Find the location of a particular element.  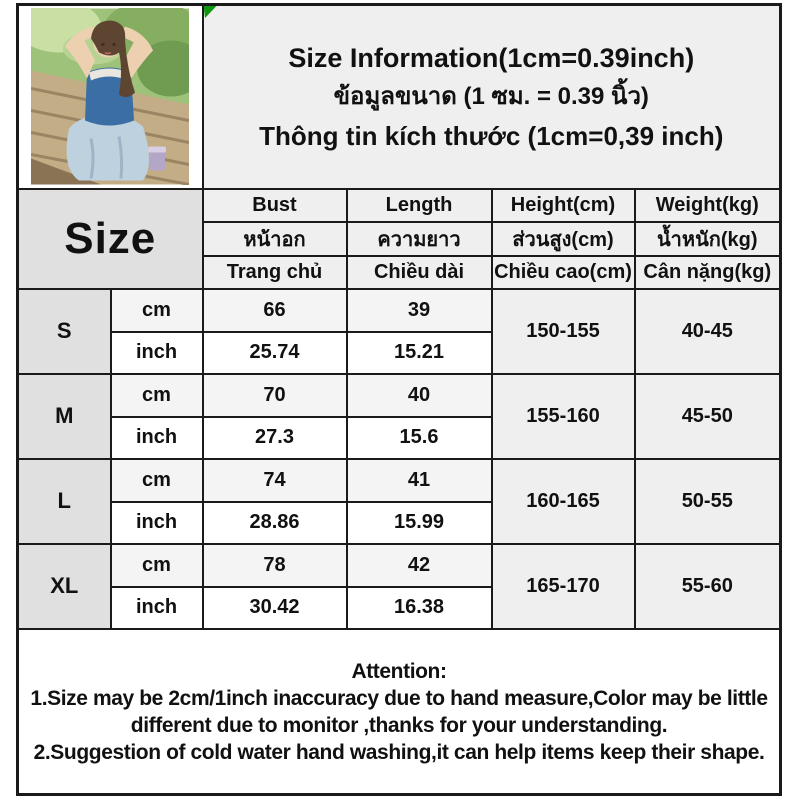

weight-range: 55-60 is located at coordinates (707, 586).